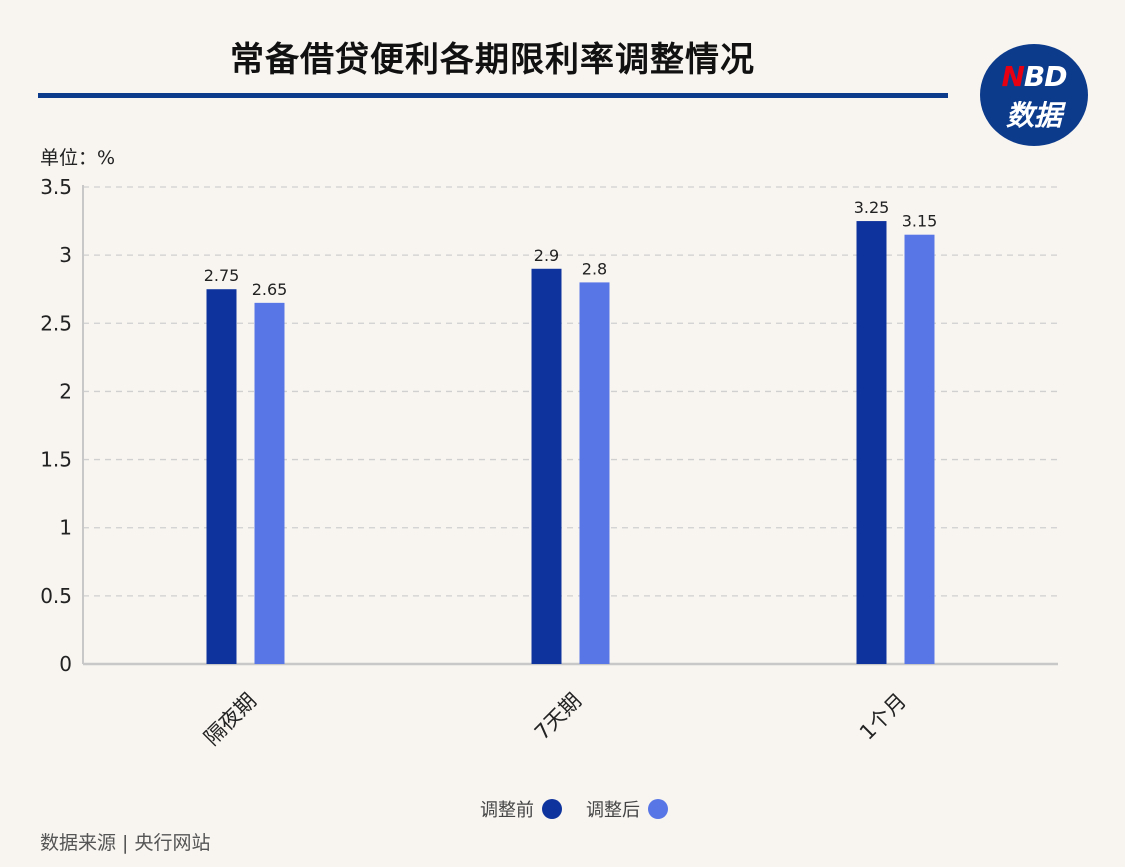  I want to click on x-tick-label: 7天期, so click(558, 717).